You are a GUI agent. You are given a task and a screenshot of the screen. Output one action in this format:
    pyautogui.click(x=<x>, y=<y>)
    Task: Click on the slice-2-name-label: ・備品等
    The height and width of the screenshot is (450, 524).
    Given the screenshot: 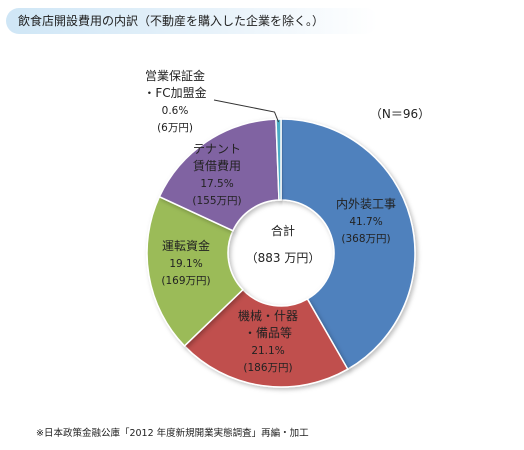 What is the action you would take?
    pyautogui.click(x=268, y=332)
    